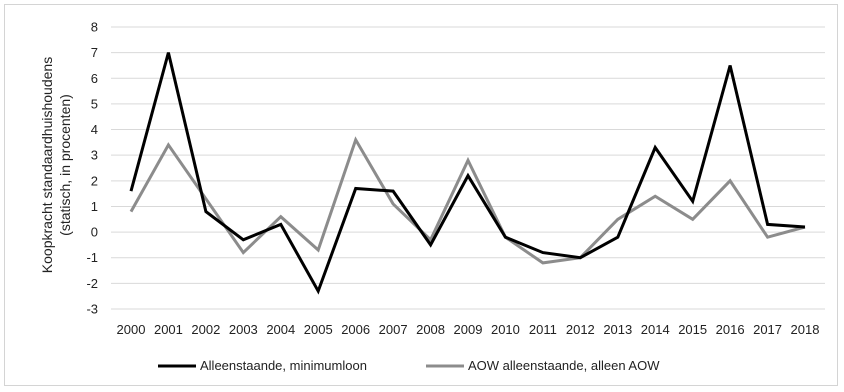 This screenshot has width=844, height=392. What do you see at coordinates (47, 165) in the screenshot?
I see `y-axis-label-line-1: Koopkracht standaardhuishoudens` at bounding box center [47, 165].